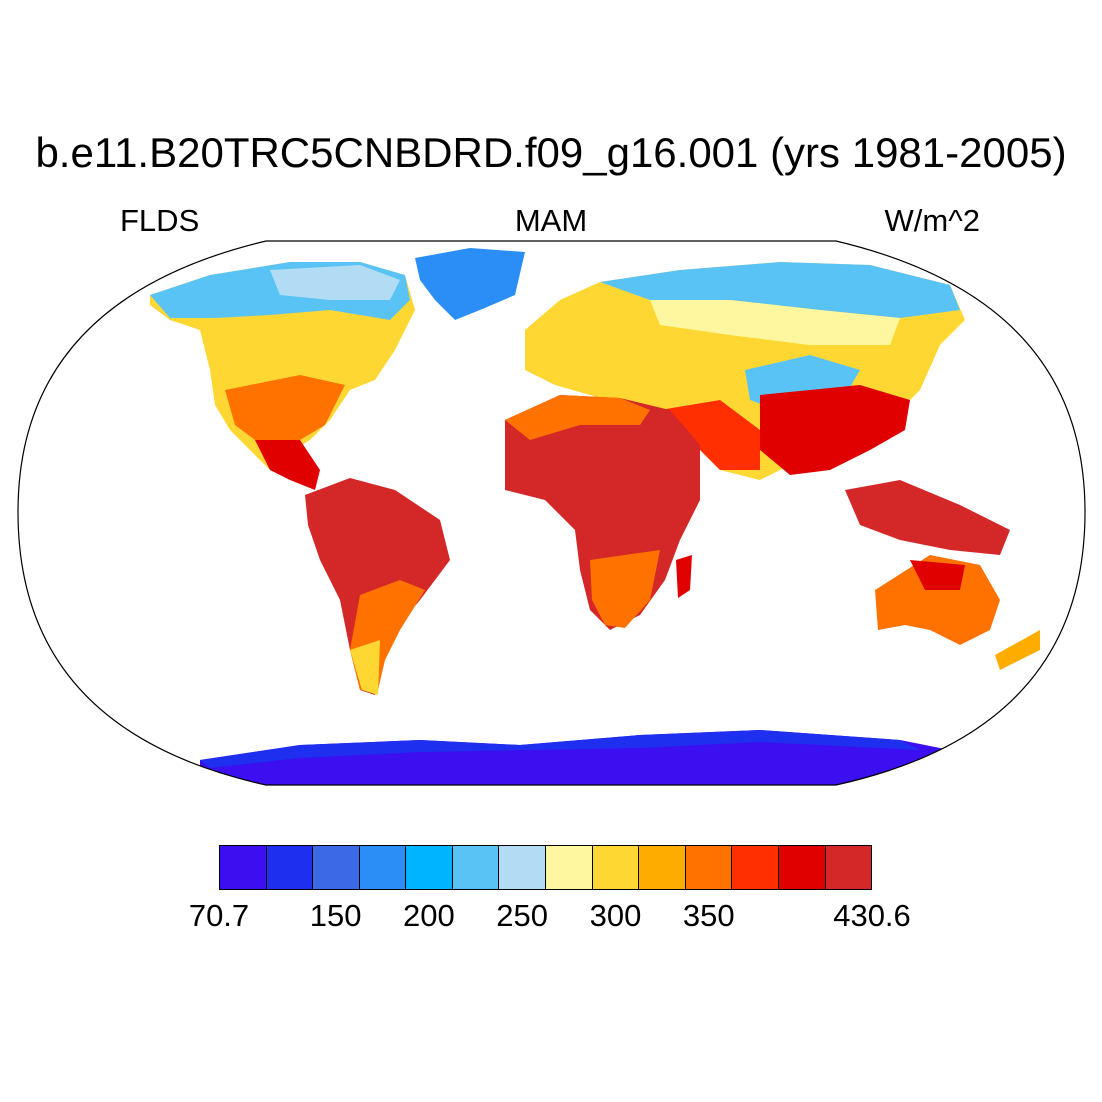 The width and height of the screenshot is (1102, 1102). I want to click on australia-region, so click(937, 600).